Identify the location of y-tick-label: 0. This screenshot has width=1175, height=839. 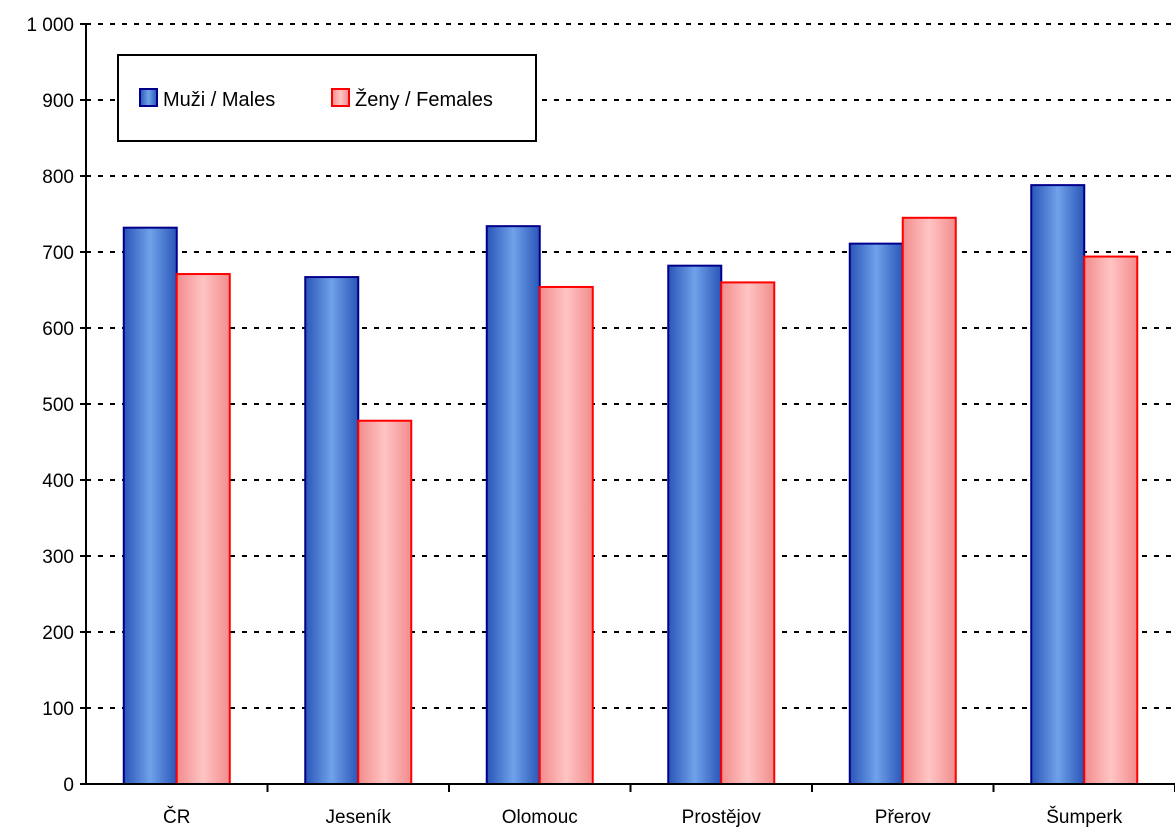
(68, 785).